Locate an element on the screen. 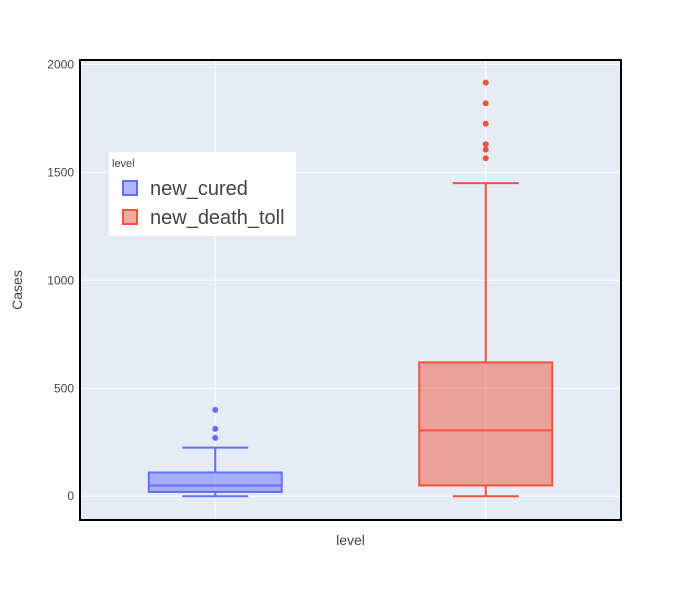 The width and height of the screenshot is (700, 605). box-new-death-toll is located at coordinates (486, 288).